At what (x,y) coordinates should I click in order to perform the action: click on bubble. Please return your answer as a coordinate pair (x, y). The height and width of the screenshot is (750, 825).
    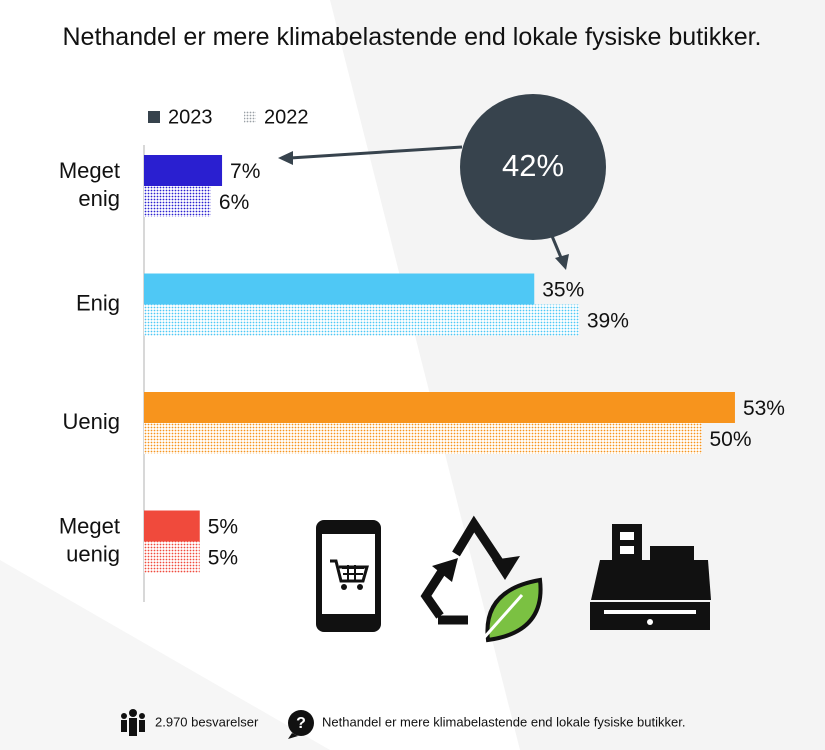
    Looking at the image, I should click on (533, 167).